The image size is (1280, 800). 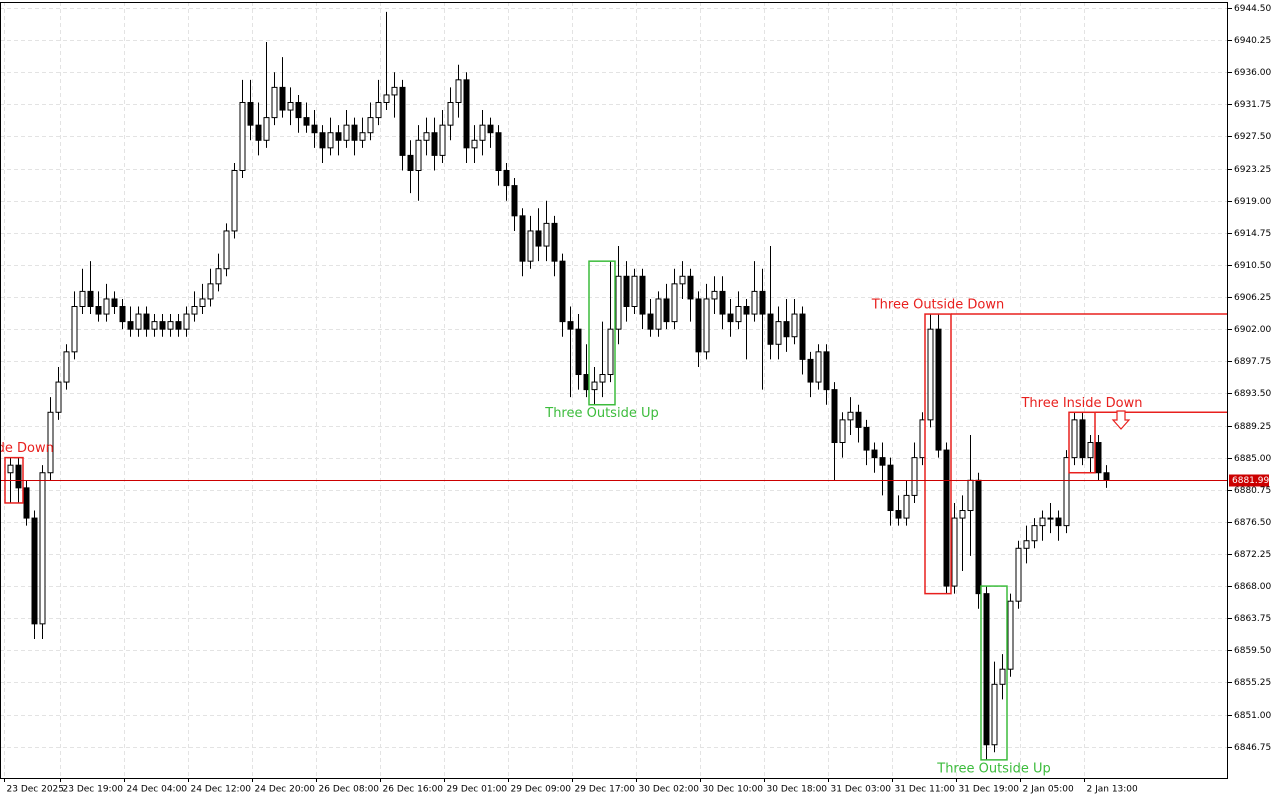 I want to click on y-tick-label: 6910.50, so click(x=1252, y=266).